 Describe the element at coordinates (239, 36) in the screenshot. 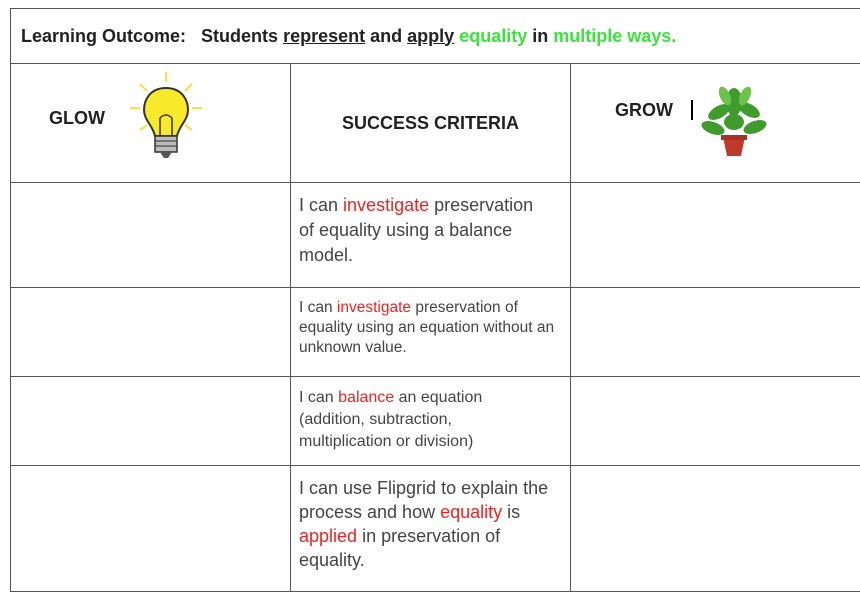

I see `text: Students` at that location.